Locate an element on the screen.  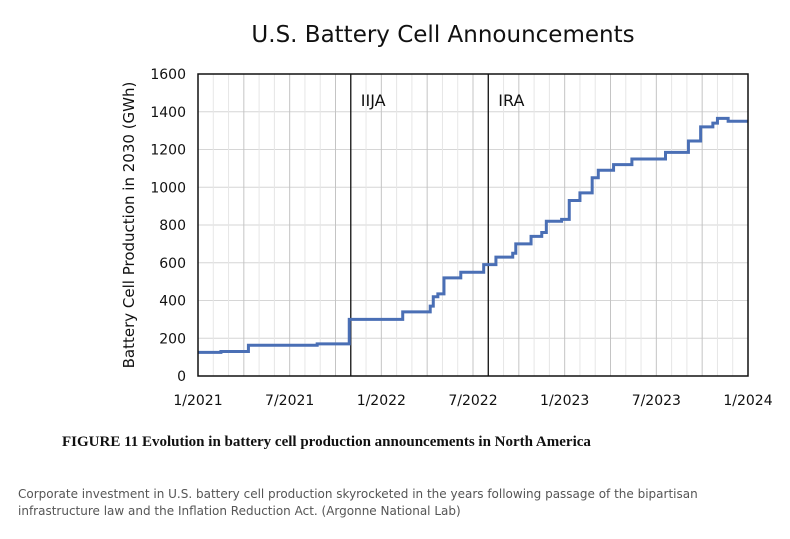
y-tick-label: 1200 is located at coordinates (168, 151).